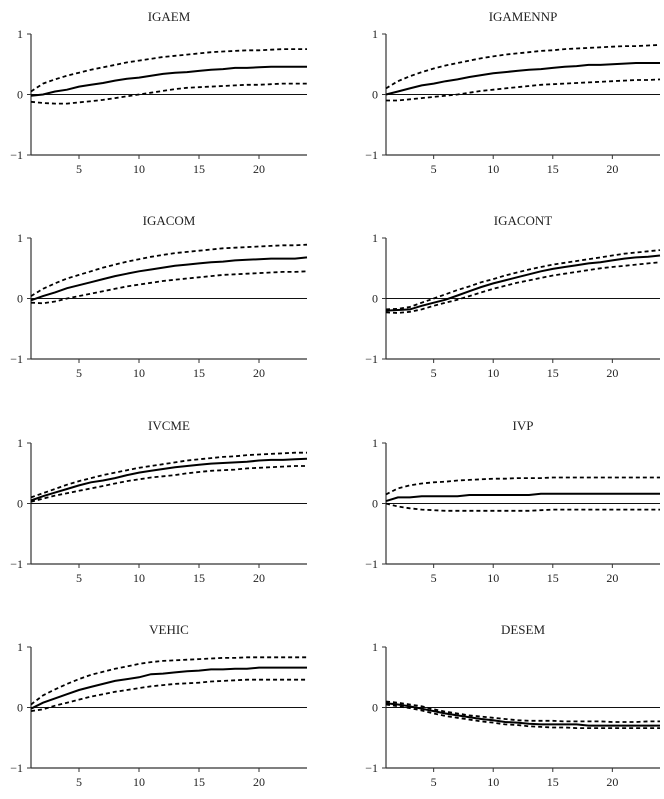  What do you see at coordinates (523, 629) in the screenshot?
I see `panel-title: DESEM` at bounding box center [523, 629].